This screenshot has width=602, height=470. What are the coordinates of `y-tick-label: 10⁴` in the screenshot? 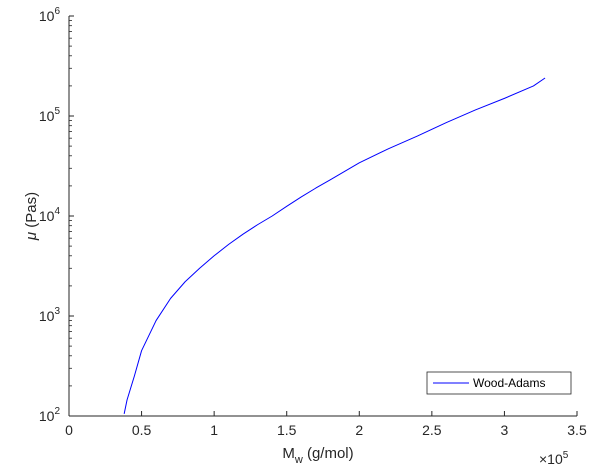 It's located at (50, 215).